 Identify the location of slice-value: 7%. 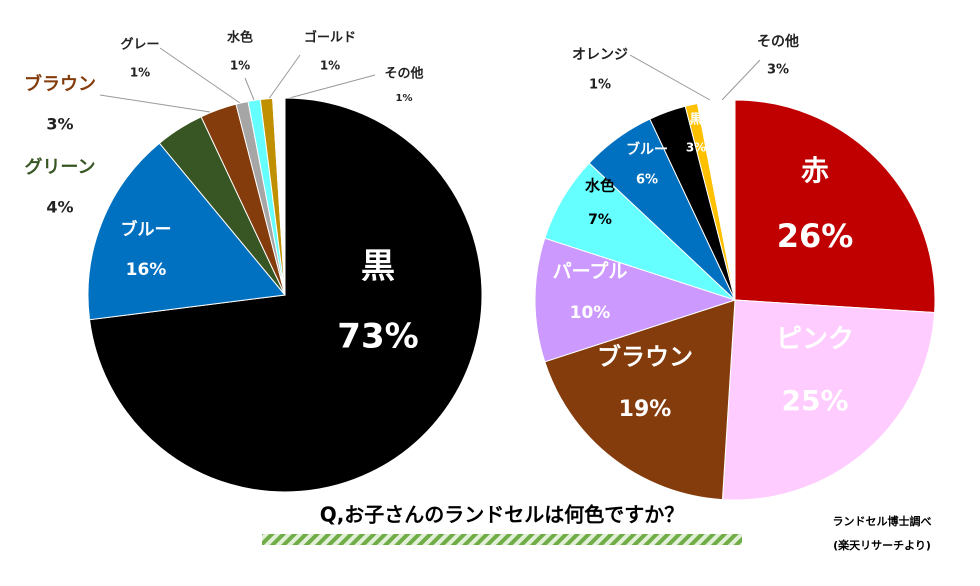
(600, 220).